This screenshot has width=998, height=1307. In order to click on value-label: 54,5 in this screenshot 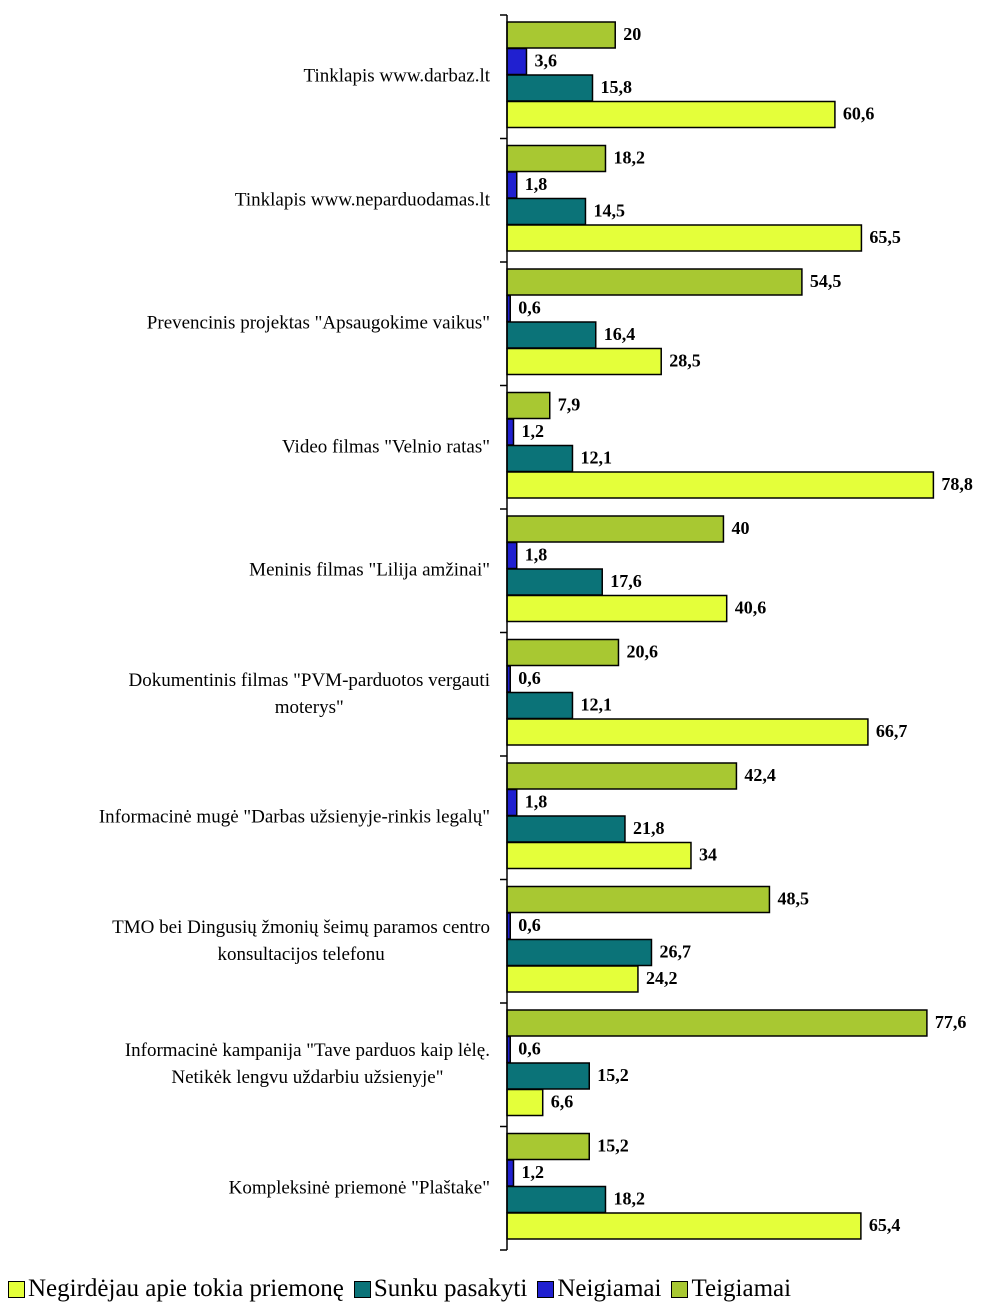, I will do `click(826, 281)`.